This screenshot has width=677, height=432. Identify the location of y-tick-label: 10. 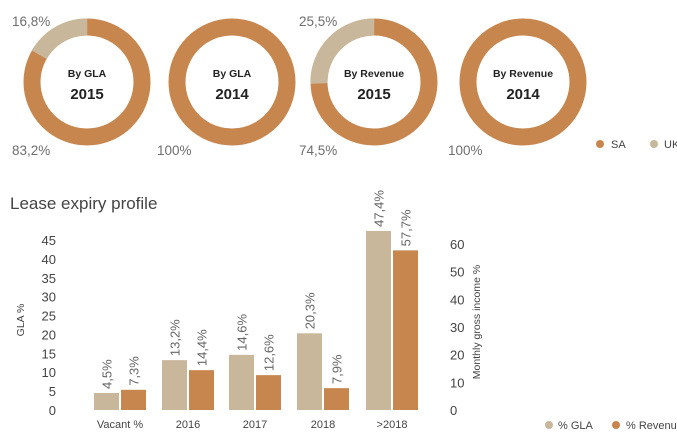
(49, 372).